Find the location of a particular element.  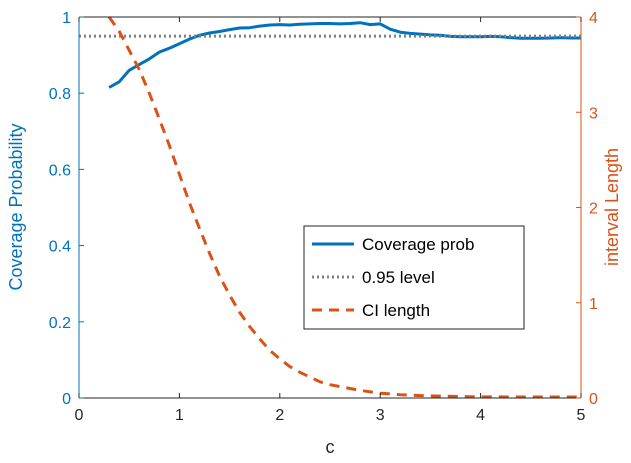

y-axis-label-right: interval Length is located at coordinates (612, 207).